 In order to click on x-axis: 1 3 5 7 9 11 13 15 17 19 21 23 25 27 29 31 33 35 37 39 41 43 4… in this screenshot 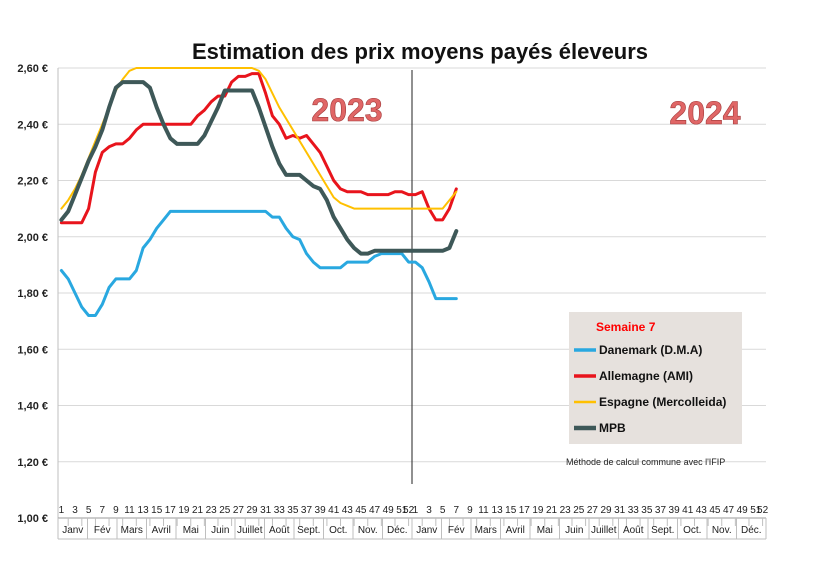, I will do `click(413, 522)`.